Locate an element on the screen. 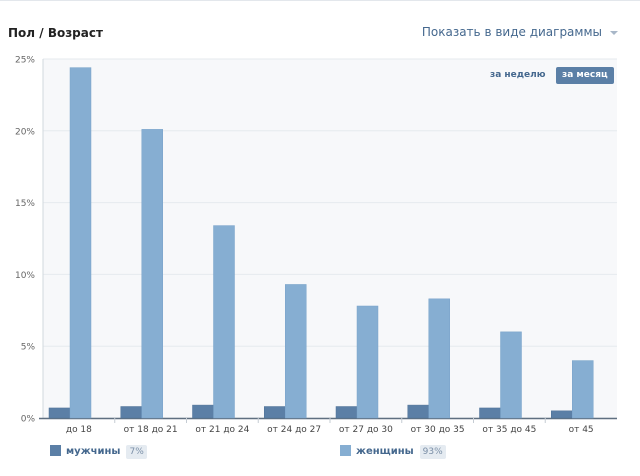  x-tick-label: от 18 до 21 is located at coordinates (151, 430).